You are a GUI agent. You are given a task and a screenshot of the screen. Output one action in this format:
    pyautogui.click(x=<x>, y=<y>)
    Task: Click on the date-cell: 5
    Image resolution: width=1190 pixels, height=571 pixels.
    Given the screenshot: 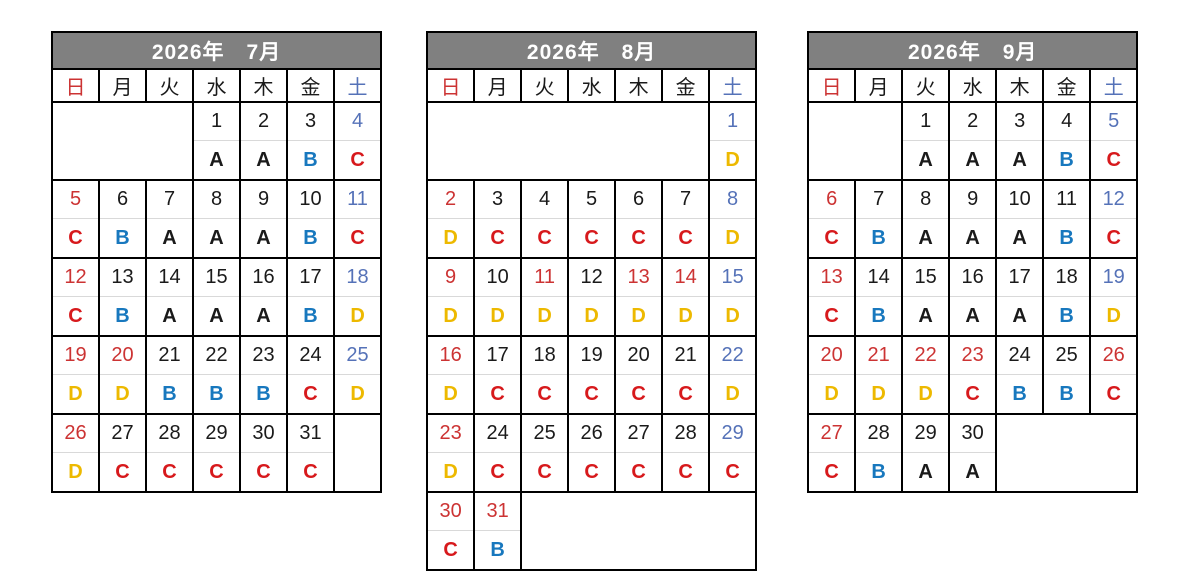 What is the action you would take?
    pyautogui.click(x=75, y=199)
    